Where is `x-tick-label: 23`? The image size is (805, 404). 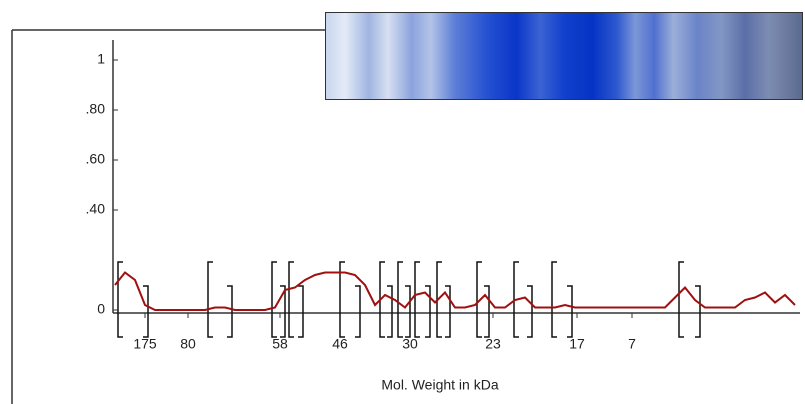 x-tick-label: 23 is located at coordinates (493, 344).